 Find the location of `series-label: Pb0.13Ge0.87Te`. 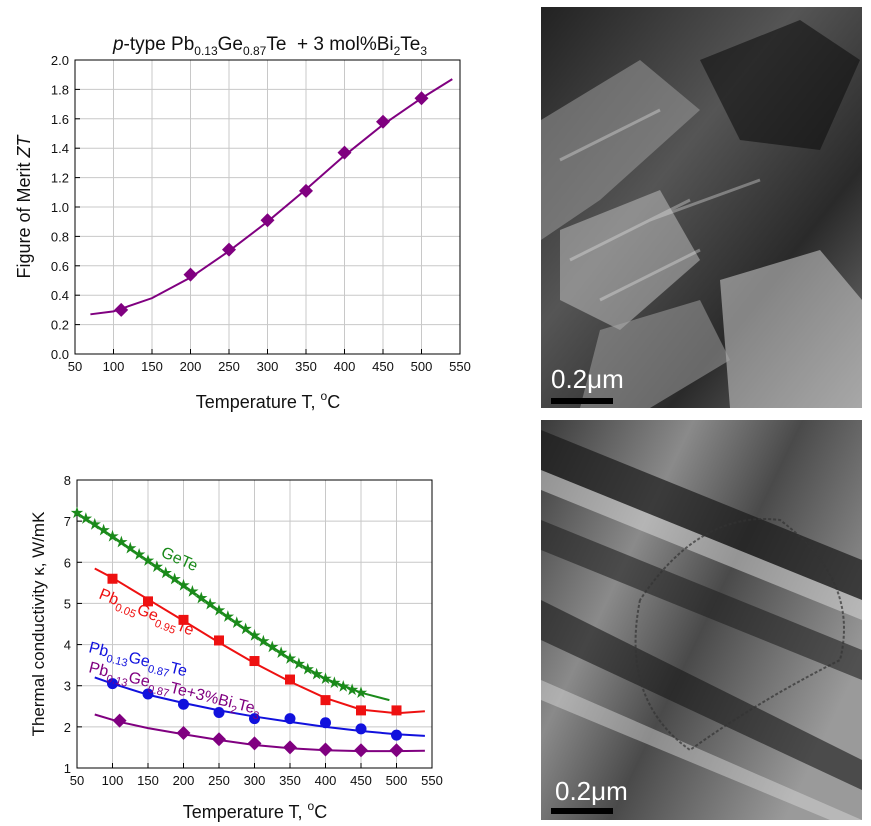

series-label: Pb0.13Ge0.87Te is located at coordinates (137, 661).